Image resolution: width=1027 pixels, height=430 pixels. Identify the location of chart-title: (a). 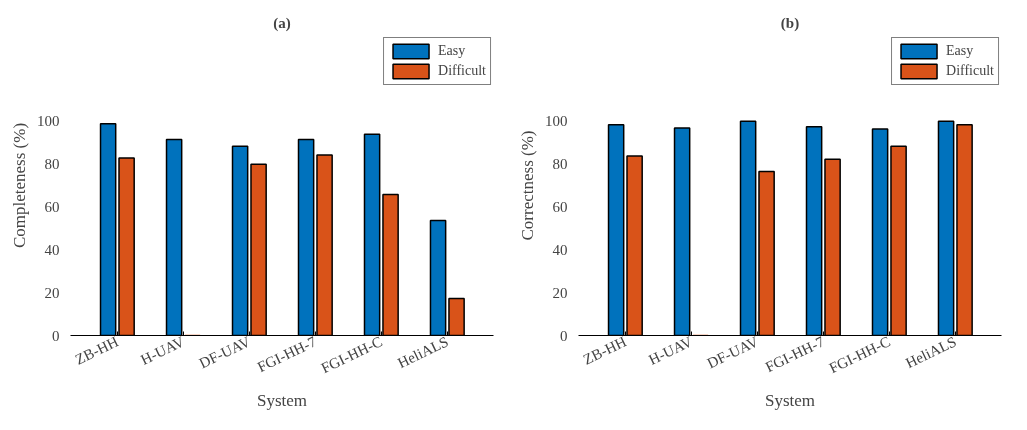
(282, 23).